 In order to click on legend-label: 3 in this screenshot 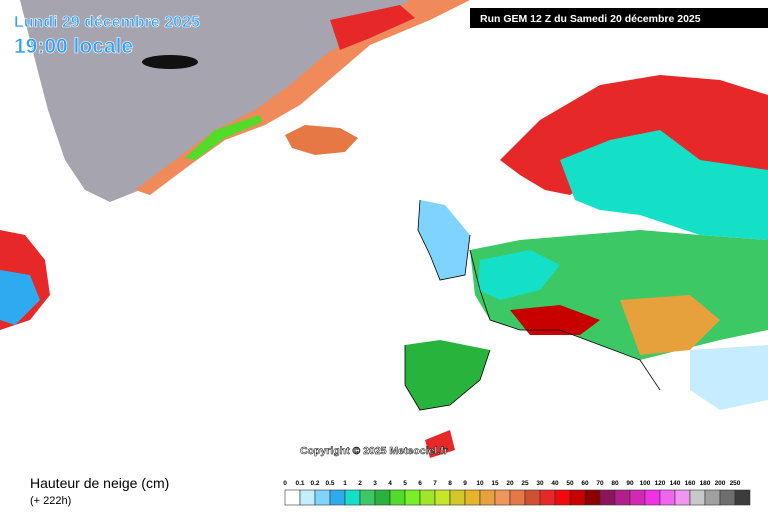, I will do `click(375, 483)`.